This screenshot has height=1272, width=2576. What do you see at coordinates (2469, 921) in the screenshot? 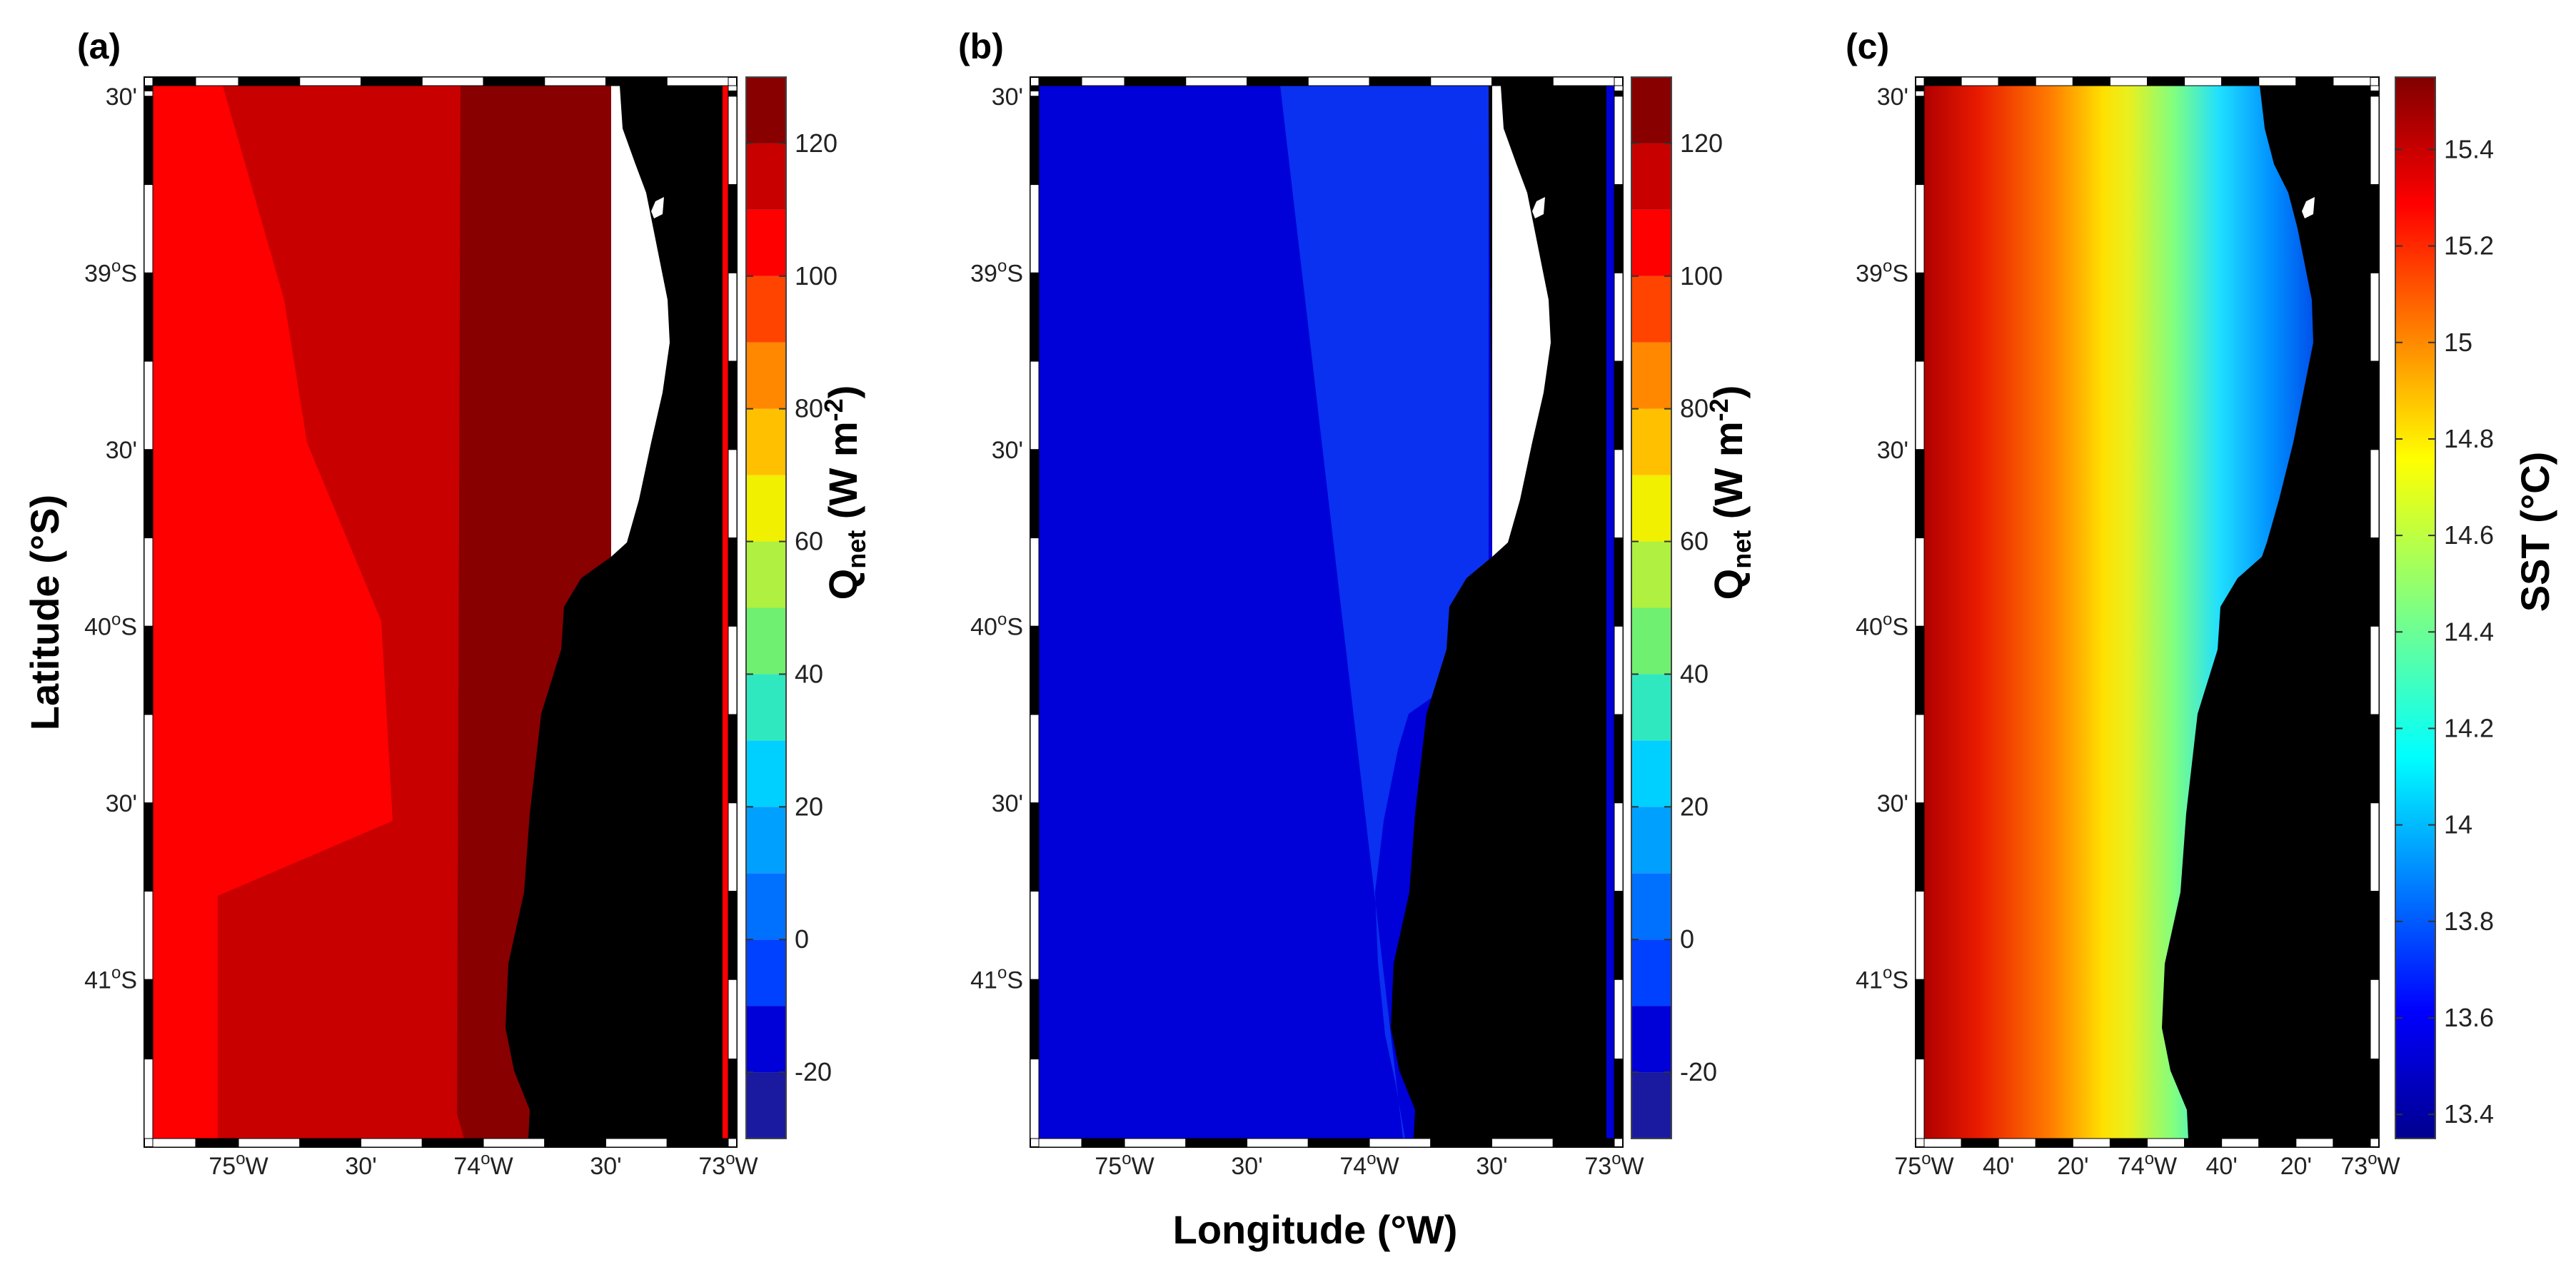
I see `colorbar-tick-label: 13.8` at bounding box center [2469, 921].